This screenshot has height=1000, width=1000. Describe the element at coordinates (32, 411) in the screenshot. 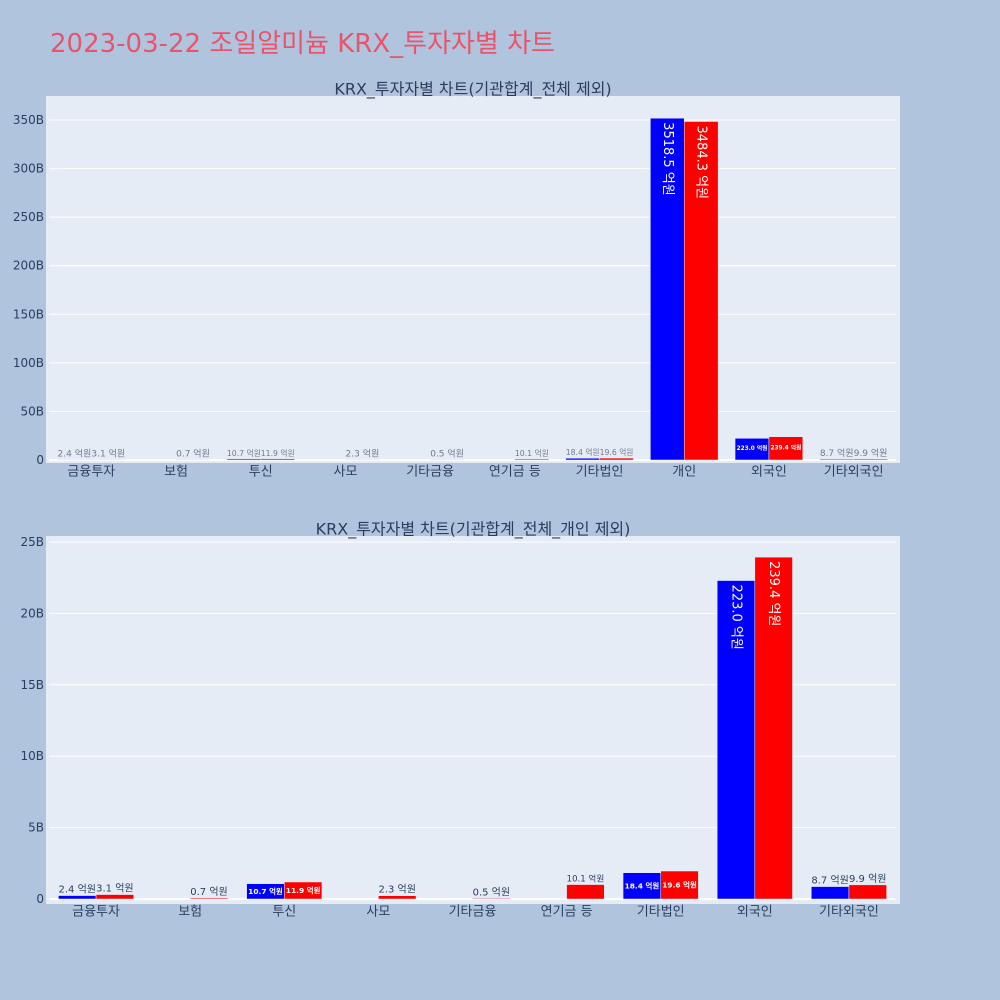

I see `y-tick-label: 50B` at that location.